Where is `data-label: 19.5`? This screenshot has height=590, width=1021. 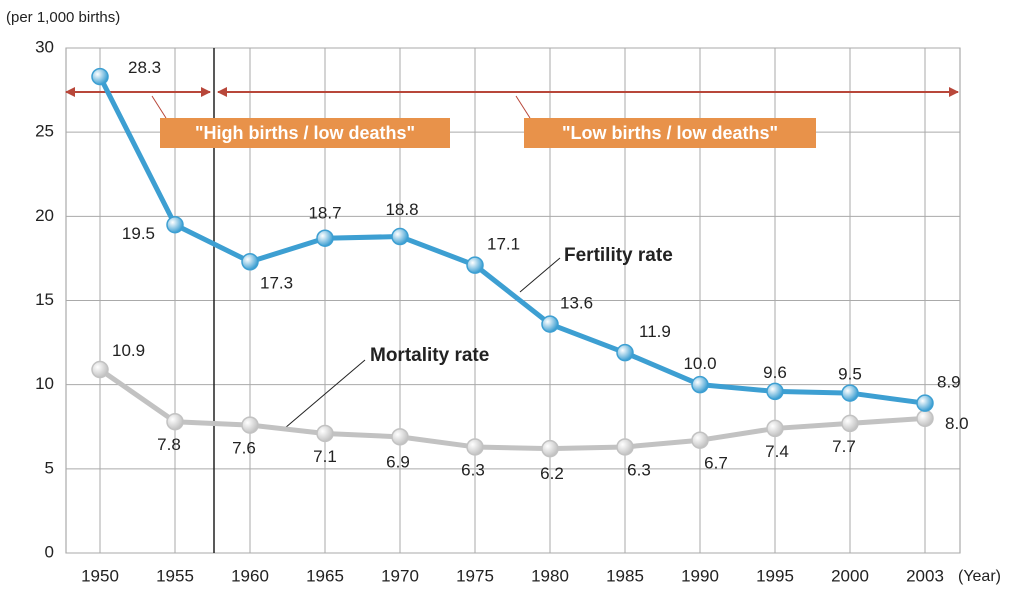
data-label: 19.5 is located at coordinates (138, 233).